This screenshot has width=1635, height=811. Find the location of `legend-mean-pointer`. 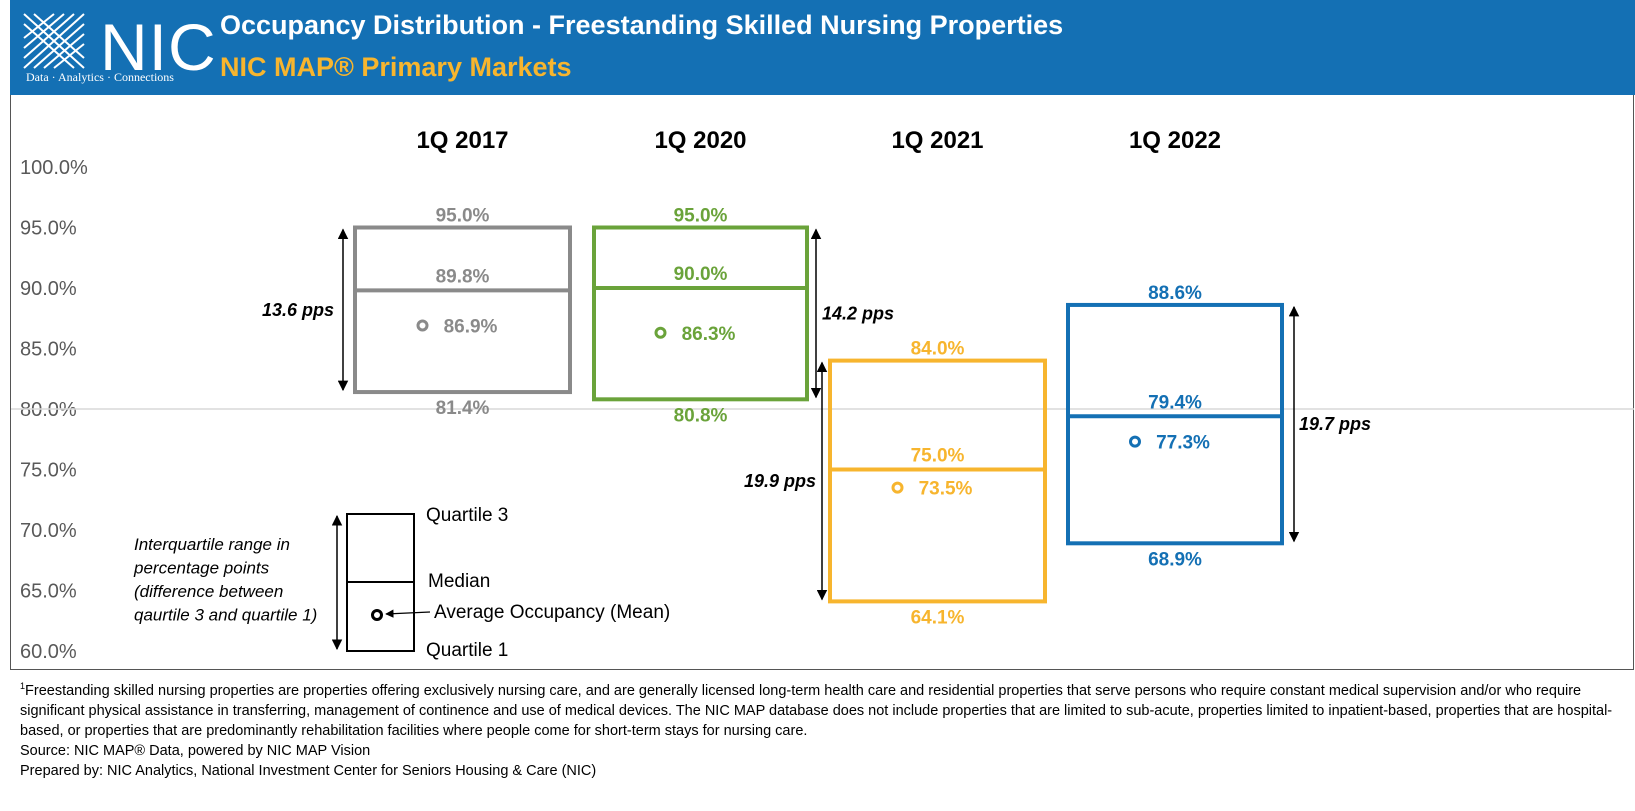

legend-mean-pointer is located at coordinates (408, 613).